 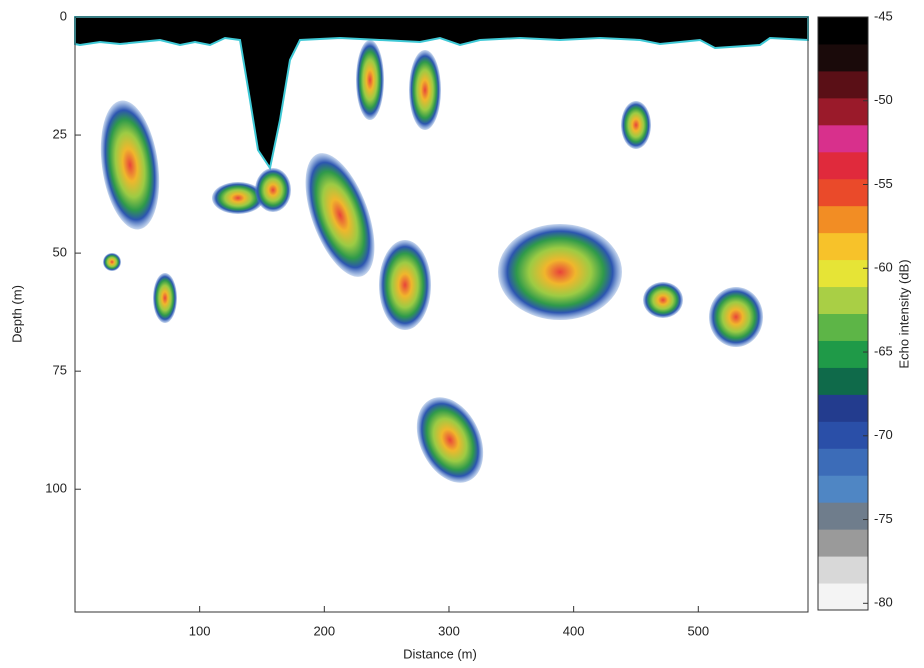 What do you see at coordinates (16, 314) in the screenshot?
I see `y-axis-label: Depth (m)` at bounding box center [16, 314].